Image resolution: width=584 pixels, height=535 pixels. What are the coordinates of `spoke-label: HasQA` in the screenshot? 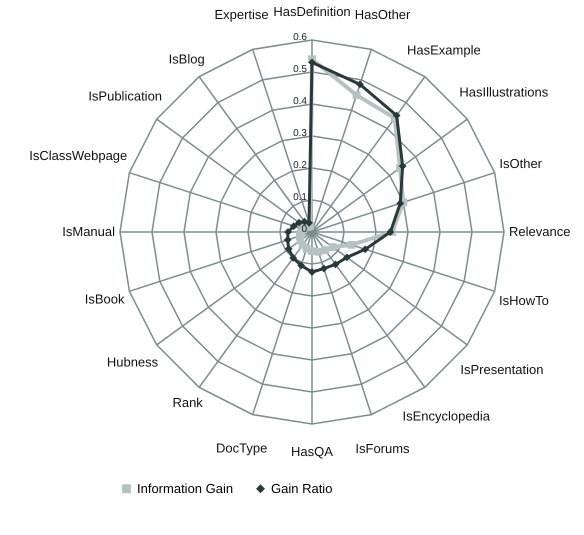 It's located at (312, 451).